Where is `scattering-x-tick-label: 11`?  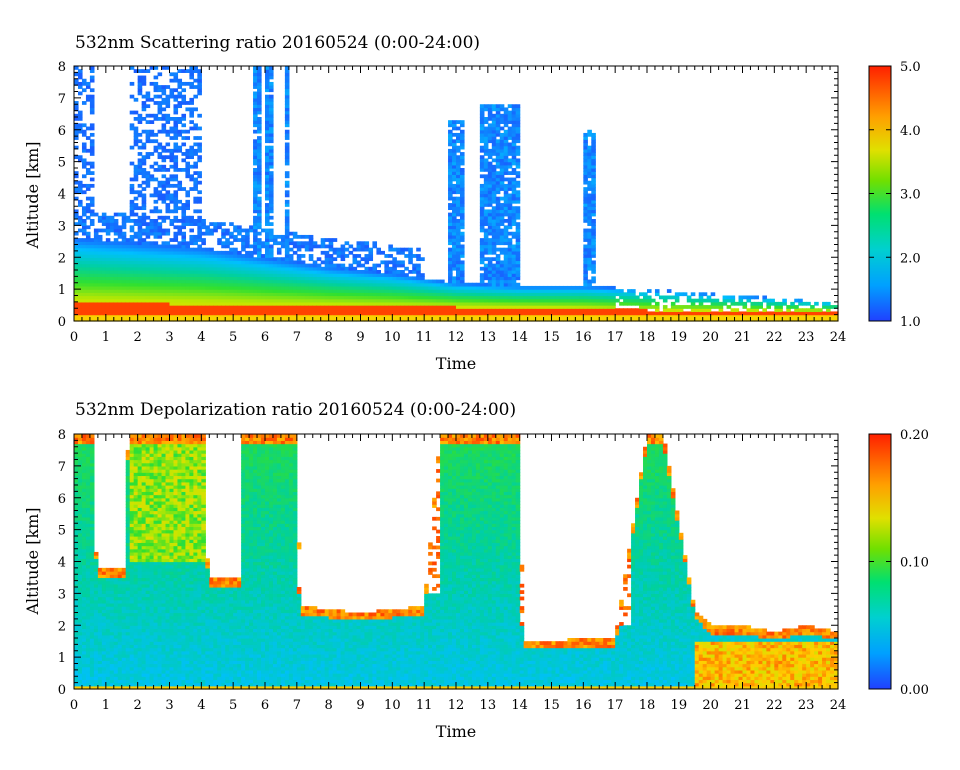 scattering-x-tick-label: 11 is located at coordinates (424, 337).